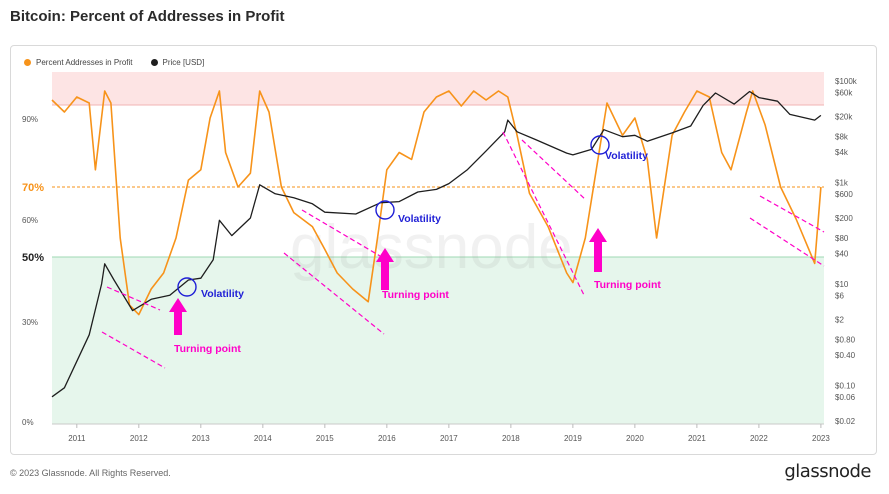  Describe the element at coordinates (839, 295) in the screenshot. I see `right-tick-label: $6` at that location.